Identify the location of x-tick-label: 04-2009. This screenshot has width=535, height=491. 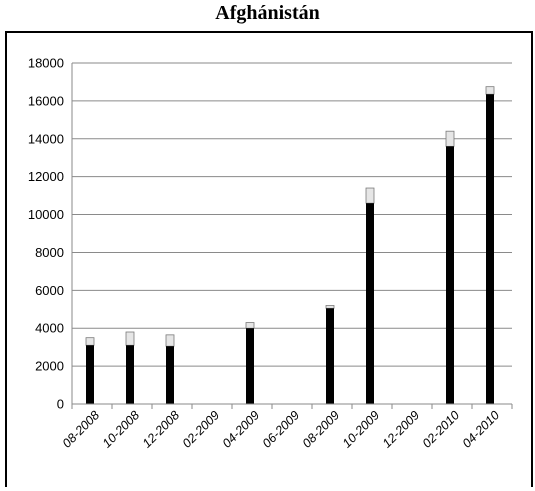
(241, 429).